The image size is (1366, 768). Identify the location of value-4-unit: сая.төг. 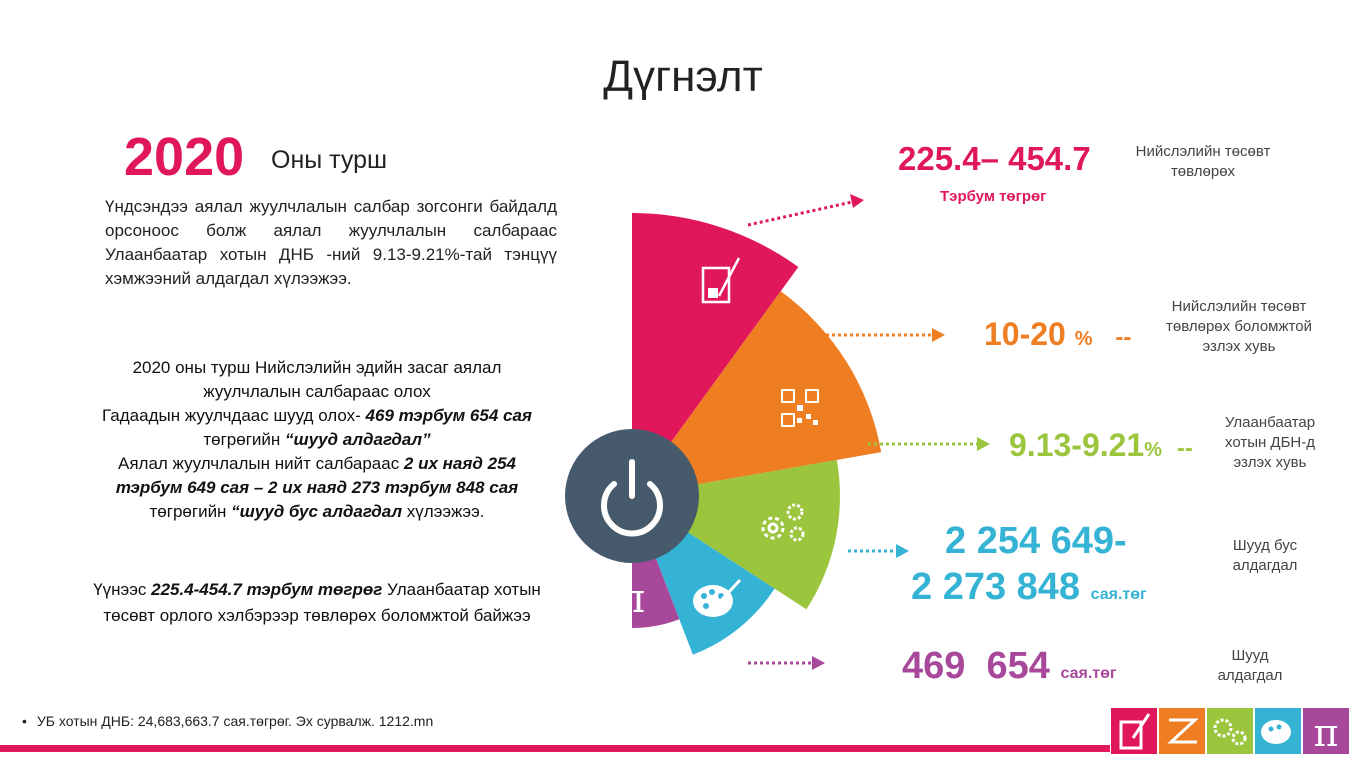
(1118, 594).